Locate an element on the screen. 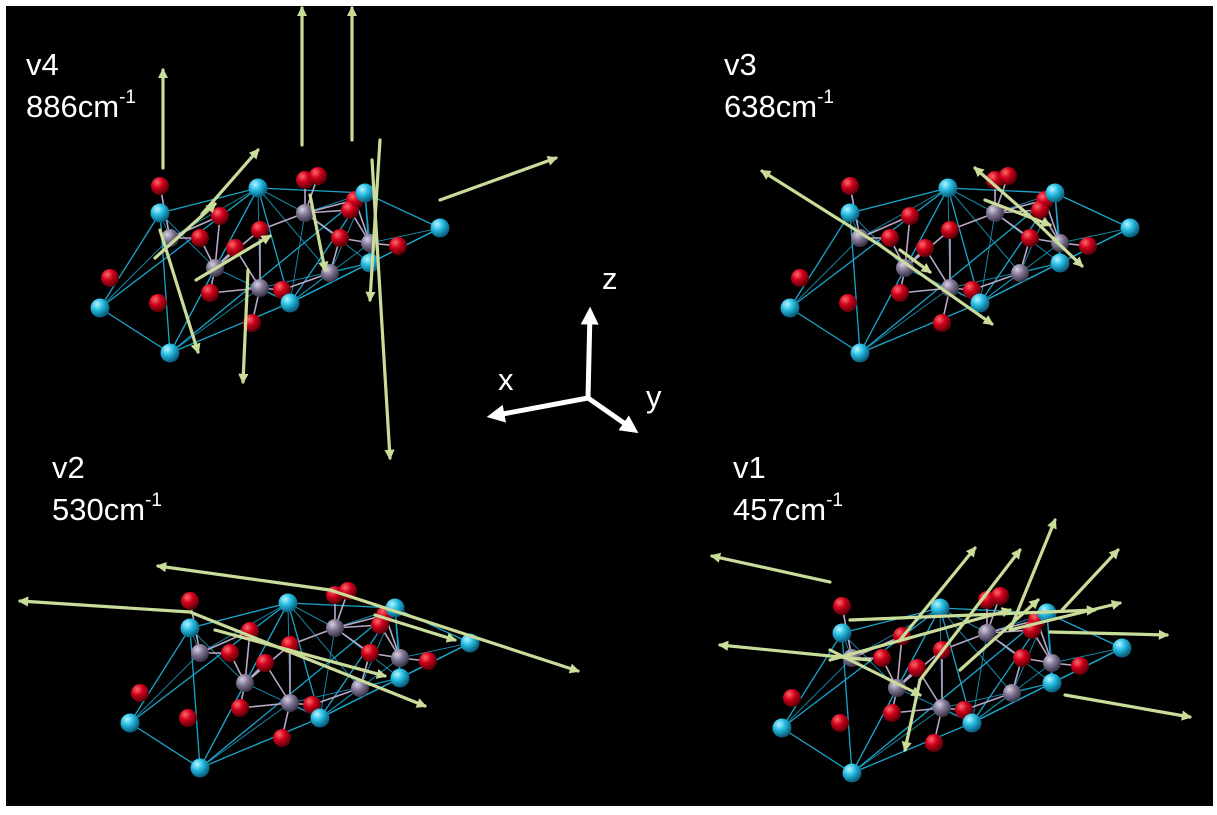  structure-v1 is located at coordinates (951, 650).